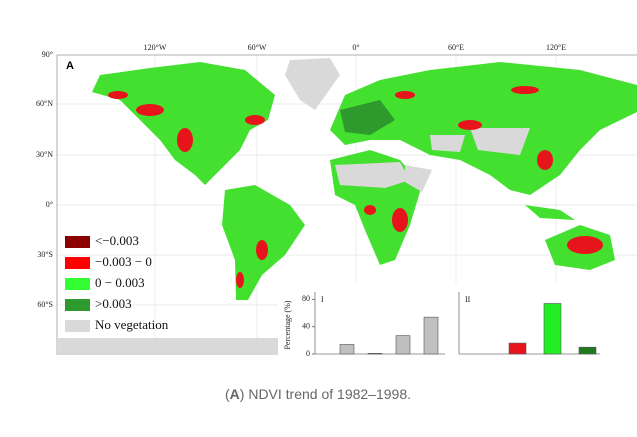  I want to click on inset-background, so click(457, 320).